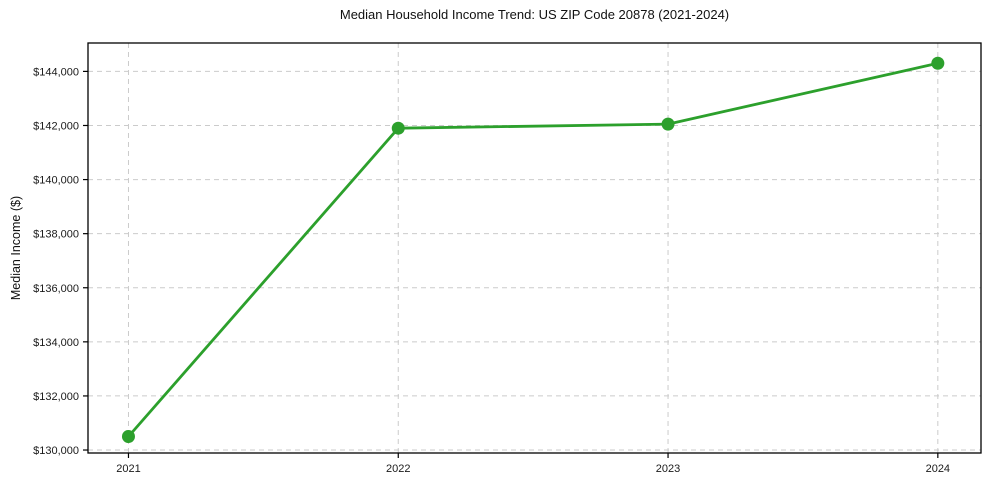  What do you see at coordinates (56, 397) in the screenshot?
I see `y-tick-label: $132,000` at bounding box center [56, 397].